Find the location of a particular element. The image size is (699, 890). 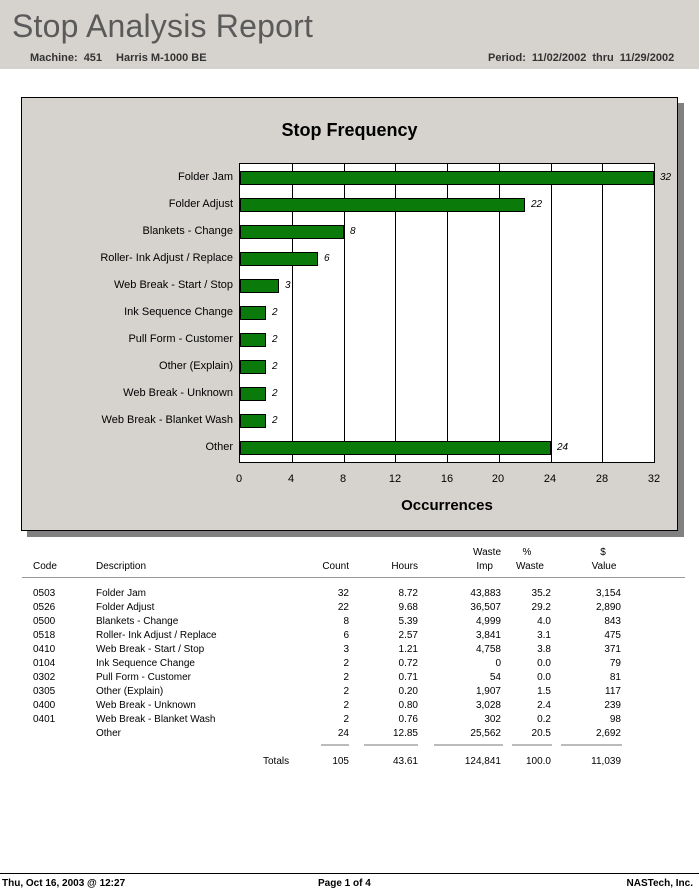

cell-value: 81 is located at coordinates (615, 677).